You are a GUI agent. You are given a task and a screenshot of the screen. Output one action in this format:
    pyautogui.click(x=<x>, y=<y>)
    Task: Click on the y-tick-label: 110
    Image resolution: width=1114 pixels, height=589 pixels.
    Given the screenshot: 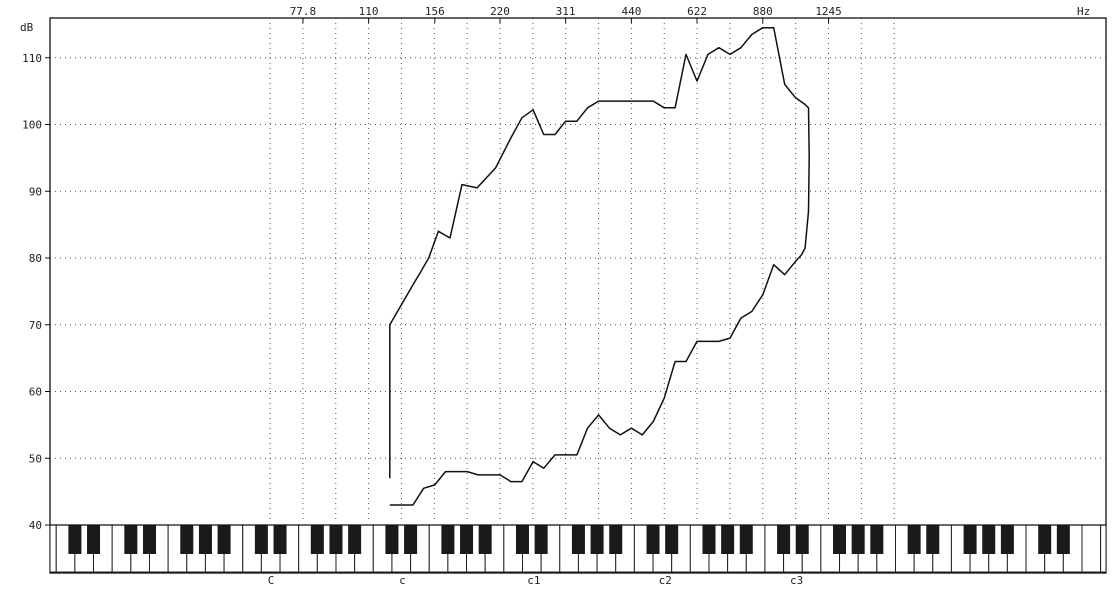 What is the action you would take?
    pyautogui.click(x=32, y=58)
    